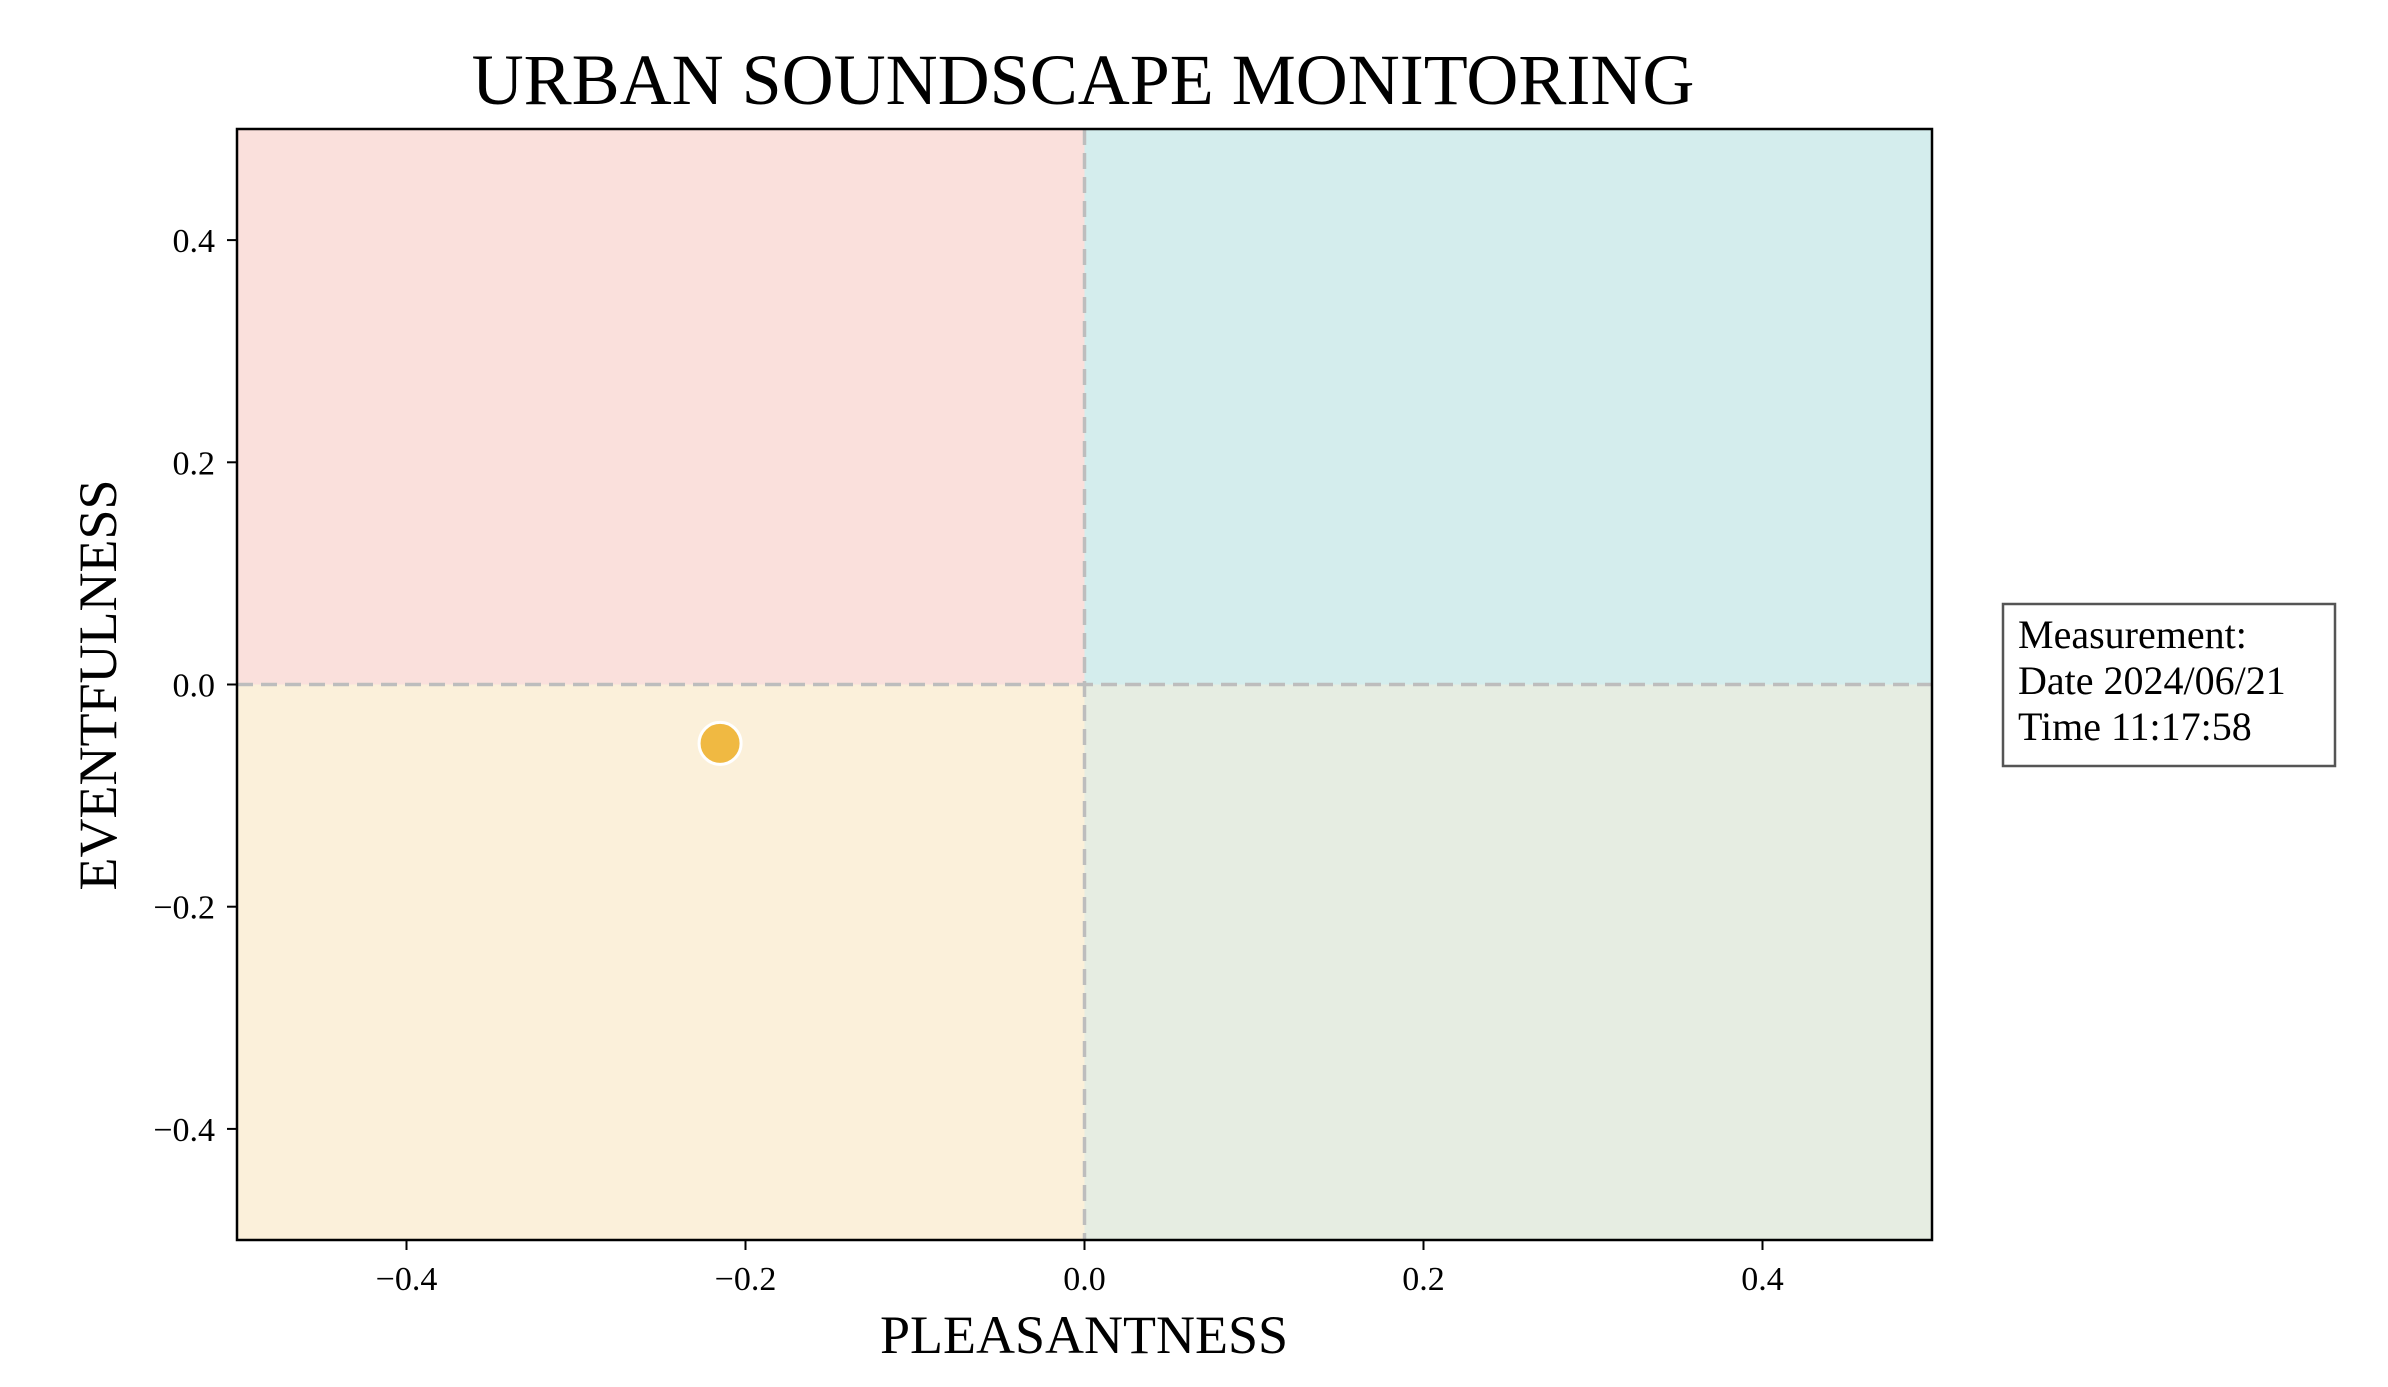  I want to click on y-tick-label: 0.2, so click(194, 463).